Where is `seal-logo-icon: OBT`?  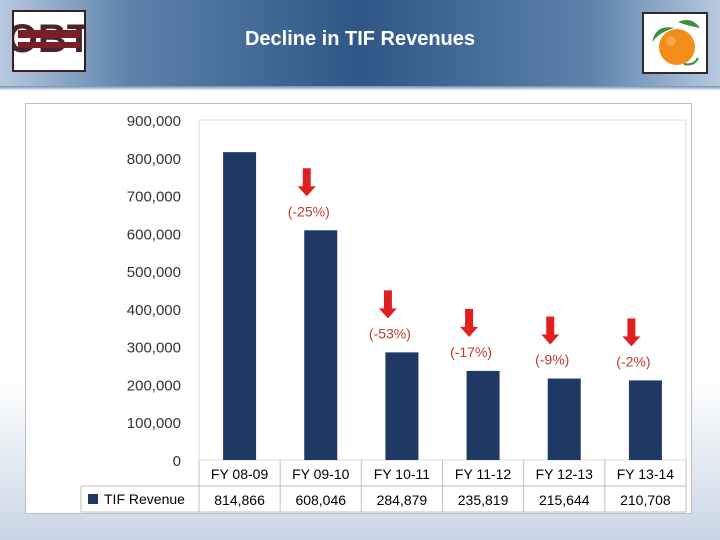 seal-logo-icon: OBT is located at coordinates (49, 41).